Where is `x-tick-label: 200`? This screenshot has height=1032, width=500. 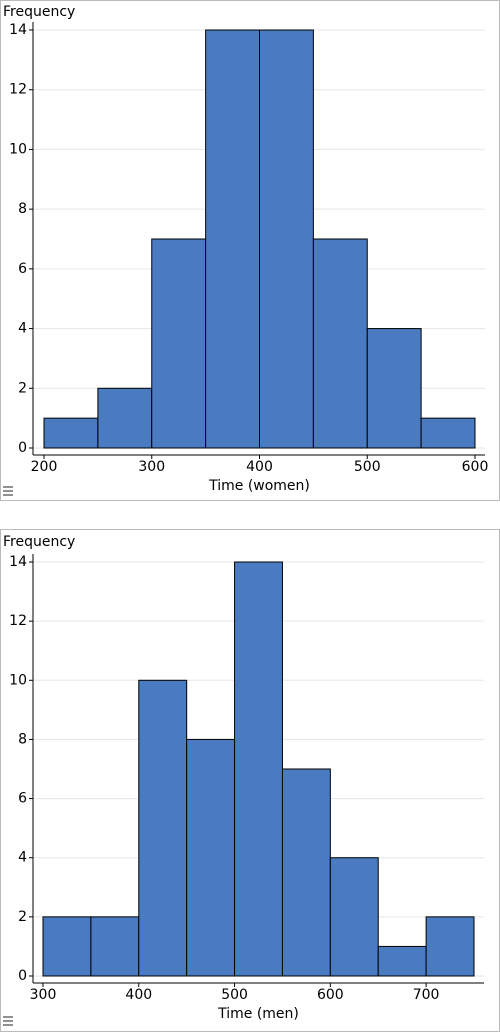 x-tick-label: 200 is located at coordinates (44, 467).